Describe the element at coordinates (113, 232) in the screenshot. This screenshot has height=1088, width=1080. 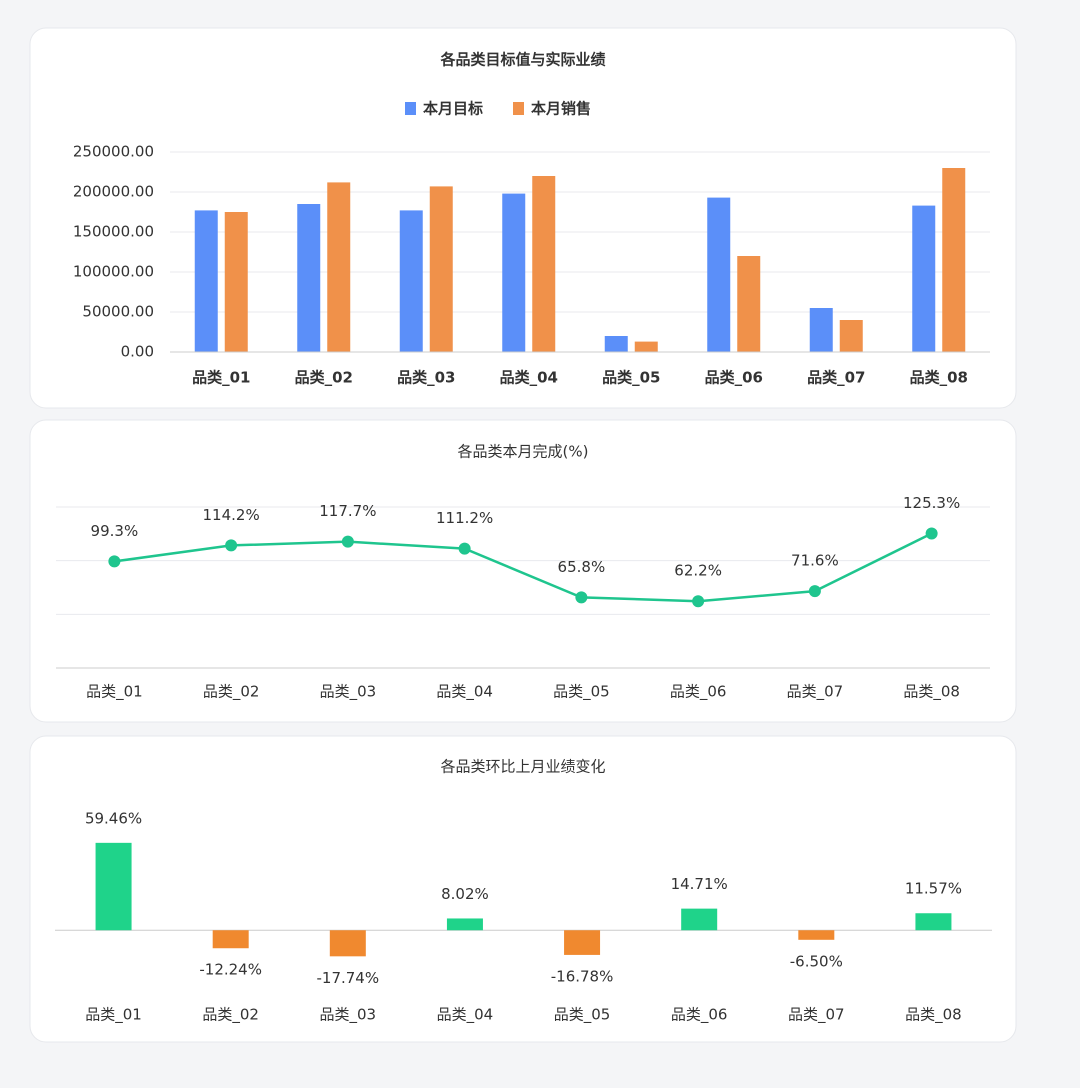
I see `y-tick-label: 150000.00` at that location.